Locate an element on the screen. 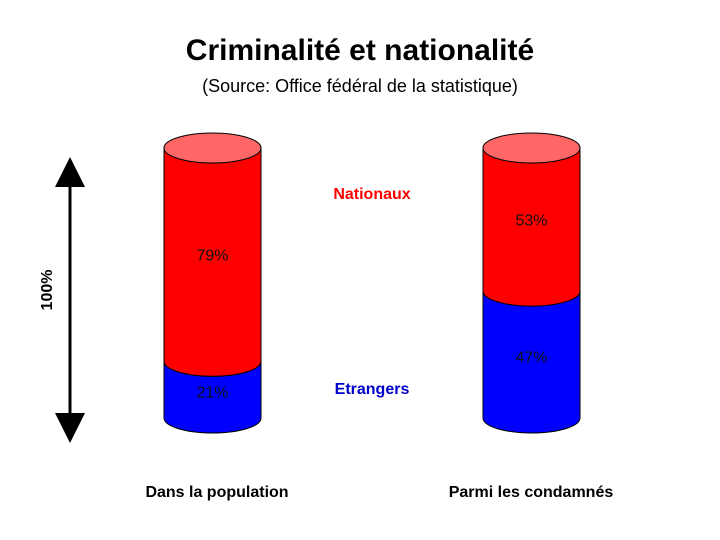 The image size is (720, 540). legend-etrangers: Etrangers is located at coordinates (372, 389).